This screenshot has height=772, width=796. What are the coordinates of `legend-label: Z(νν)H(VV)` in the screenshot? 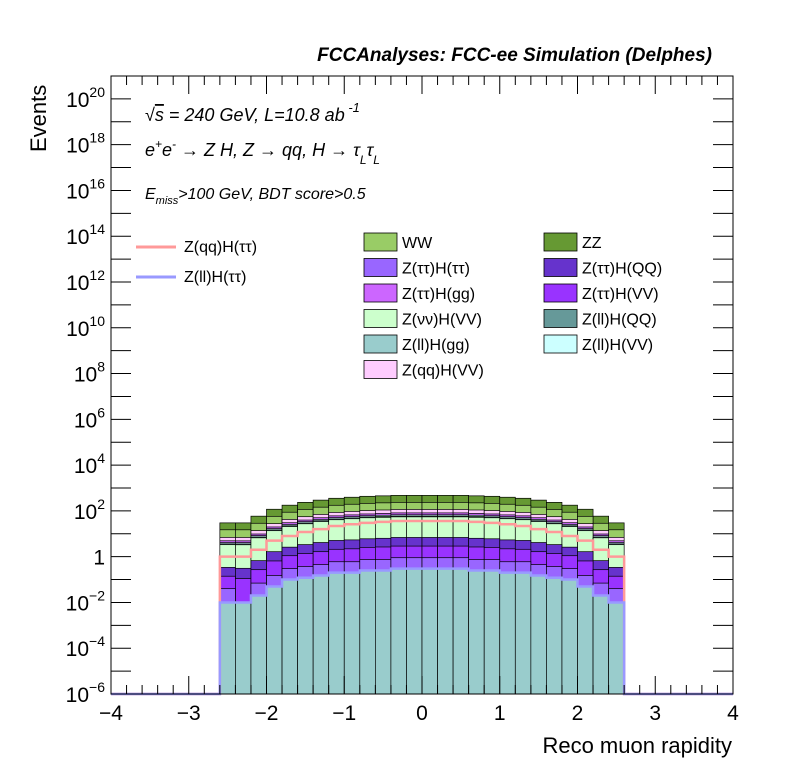 It's located at (442, 320).